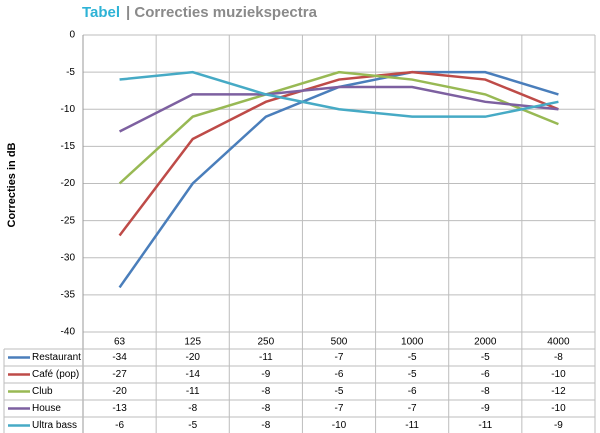 The width and height of the screenshot is (600, 433). I want to click on y-tick-label: 0, so click(72, 35).